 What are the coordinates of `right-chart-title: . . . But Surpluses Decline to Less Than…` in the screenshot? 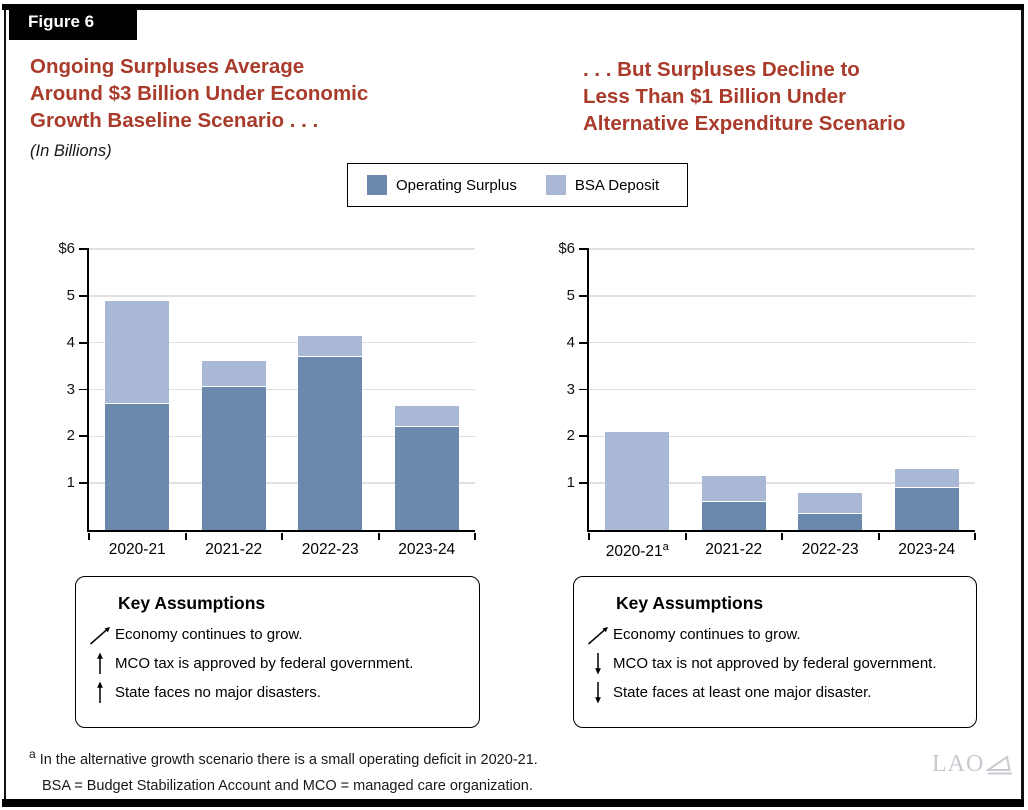 It's located at (798, 96).